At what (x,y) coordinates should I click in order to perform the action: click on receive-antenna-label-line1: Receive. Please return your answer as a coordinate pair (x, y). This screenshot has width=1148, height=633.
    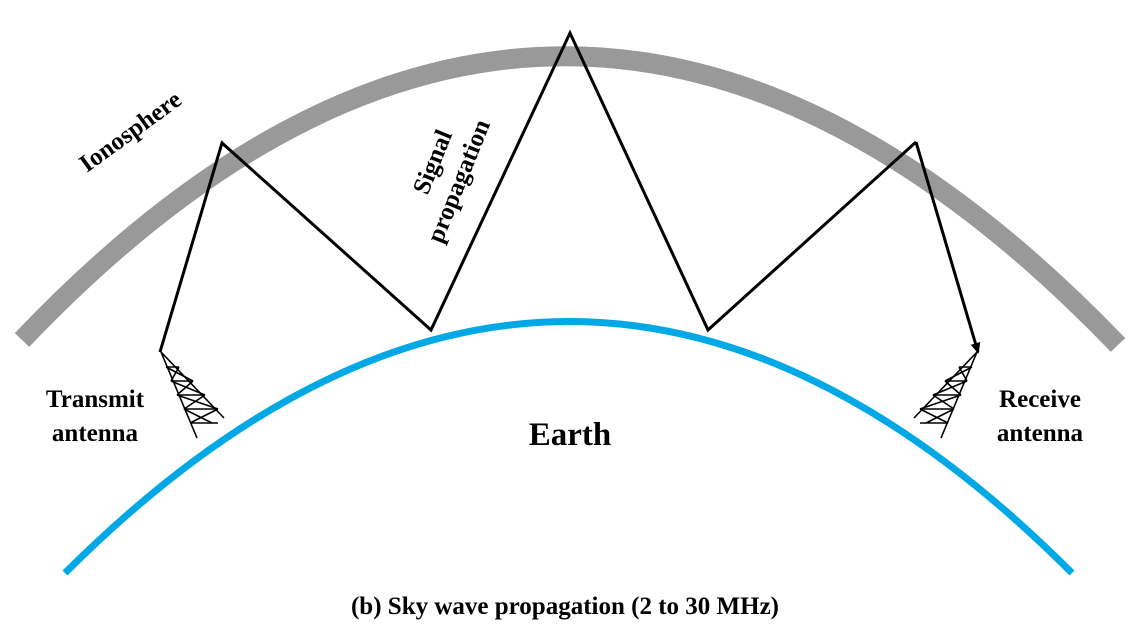
    Looking at the image, I should click on (1040, 399).